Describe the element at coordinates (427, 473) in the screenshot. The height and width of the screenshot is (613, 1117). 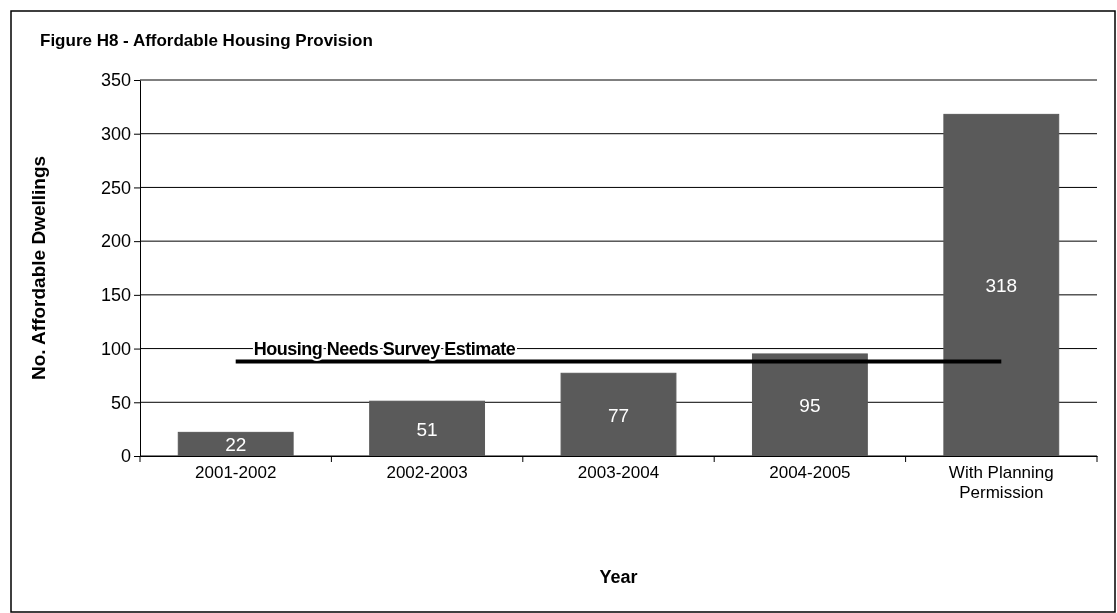
I see `x-tick-label: 2002-2003` at that location.